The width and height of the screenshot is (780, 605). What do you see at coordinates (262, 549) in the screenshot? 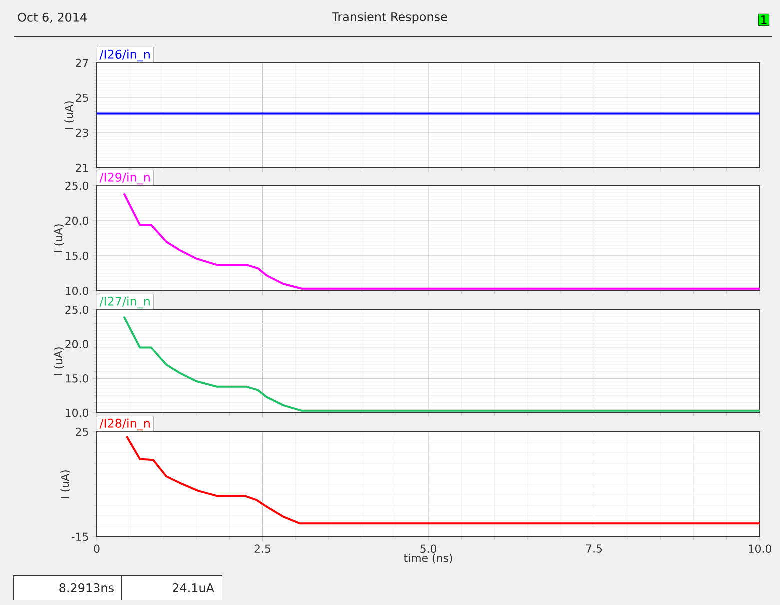
I see `x-tick-label: 2.5` at bounding box center [262, 549].